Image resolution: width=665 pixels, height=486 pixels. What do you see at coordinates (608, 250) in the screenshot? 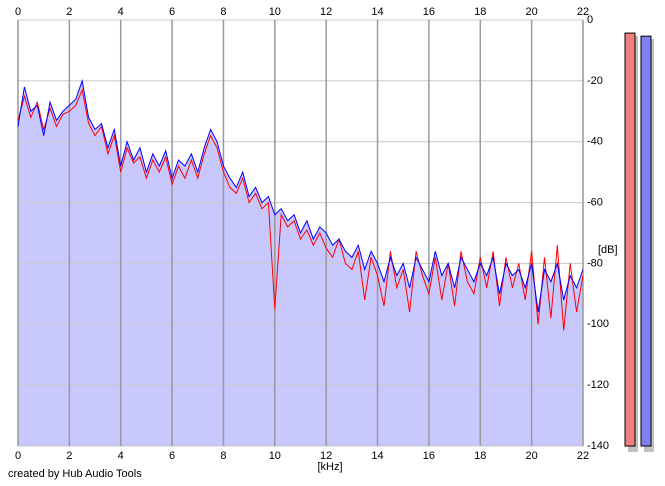
I see `y-axis-label: [dB]` at bounding box center [608, 250].